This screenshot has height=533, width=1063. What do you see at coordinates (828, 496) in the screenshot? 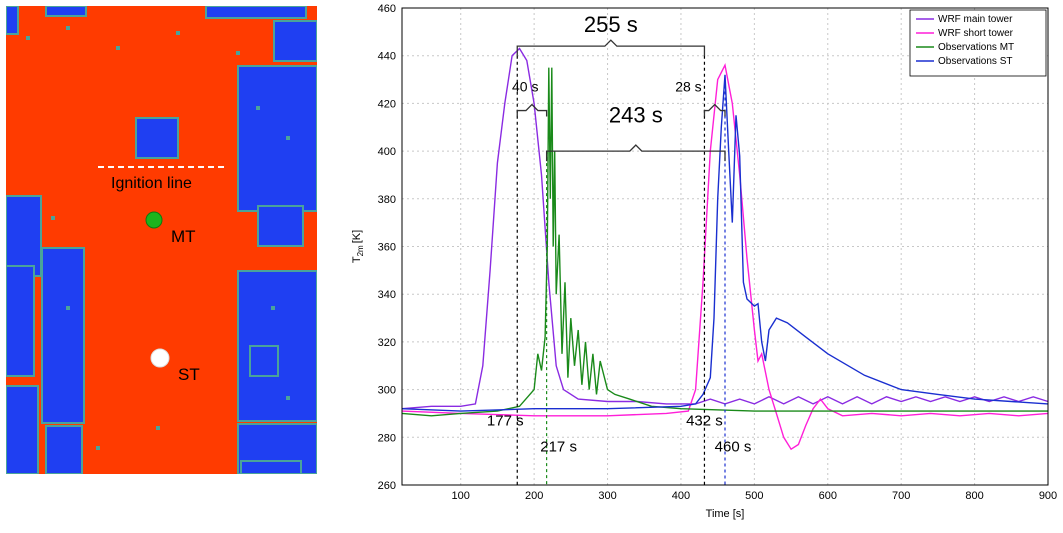
I see `x-tick-label: 600` at bounding box center [828, 496].